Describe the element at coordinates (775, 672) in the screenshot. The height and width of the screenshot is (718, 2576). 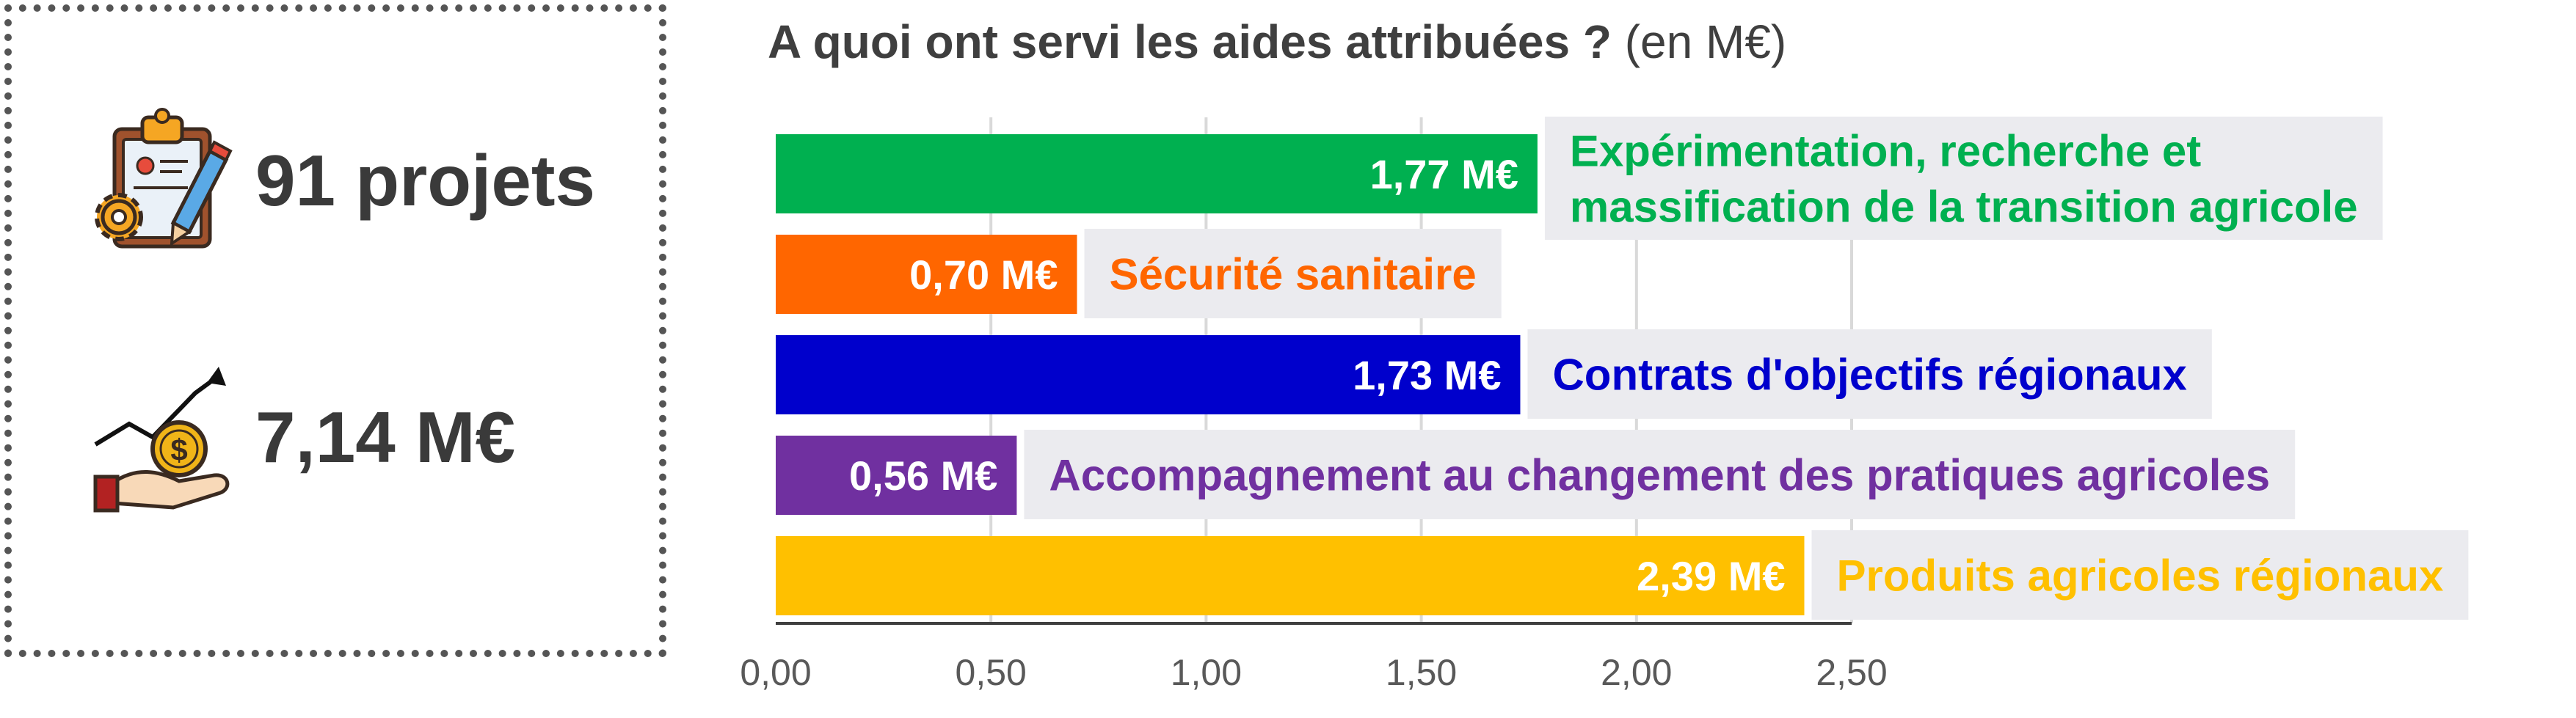
I see `x-tick-label-0: 0,00` at that location.